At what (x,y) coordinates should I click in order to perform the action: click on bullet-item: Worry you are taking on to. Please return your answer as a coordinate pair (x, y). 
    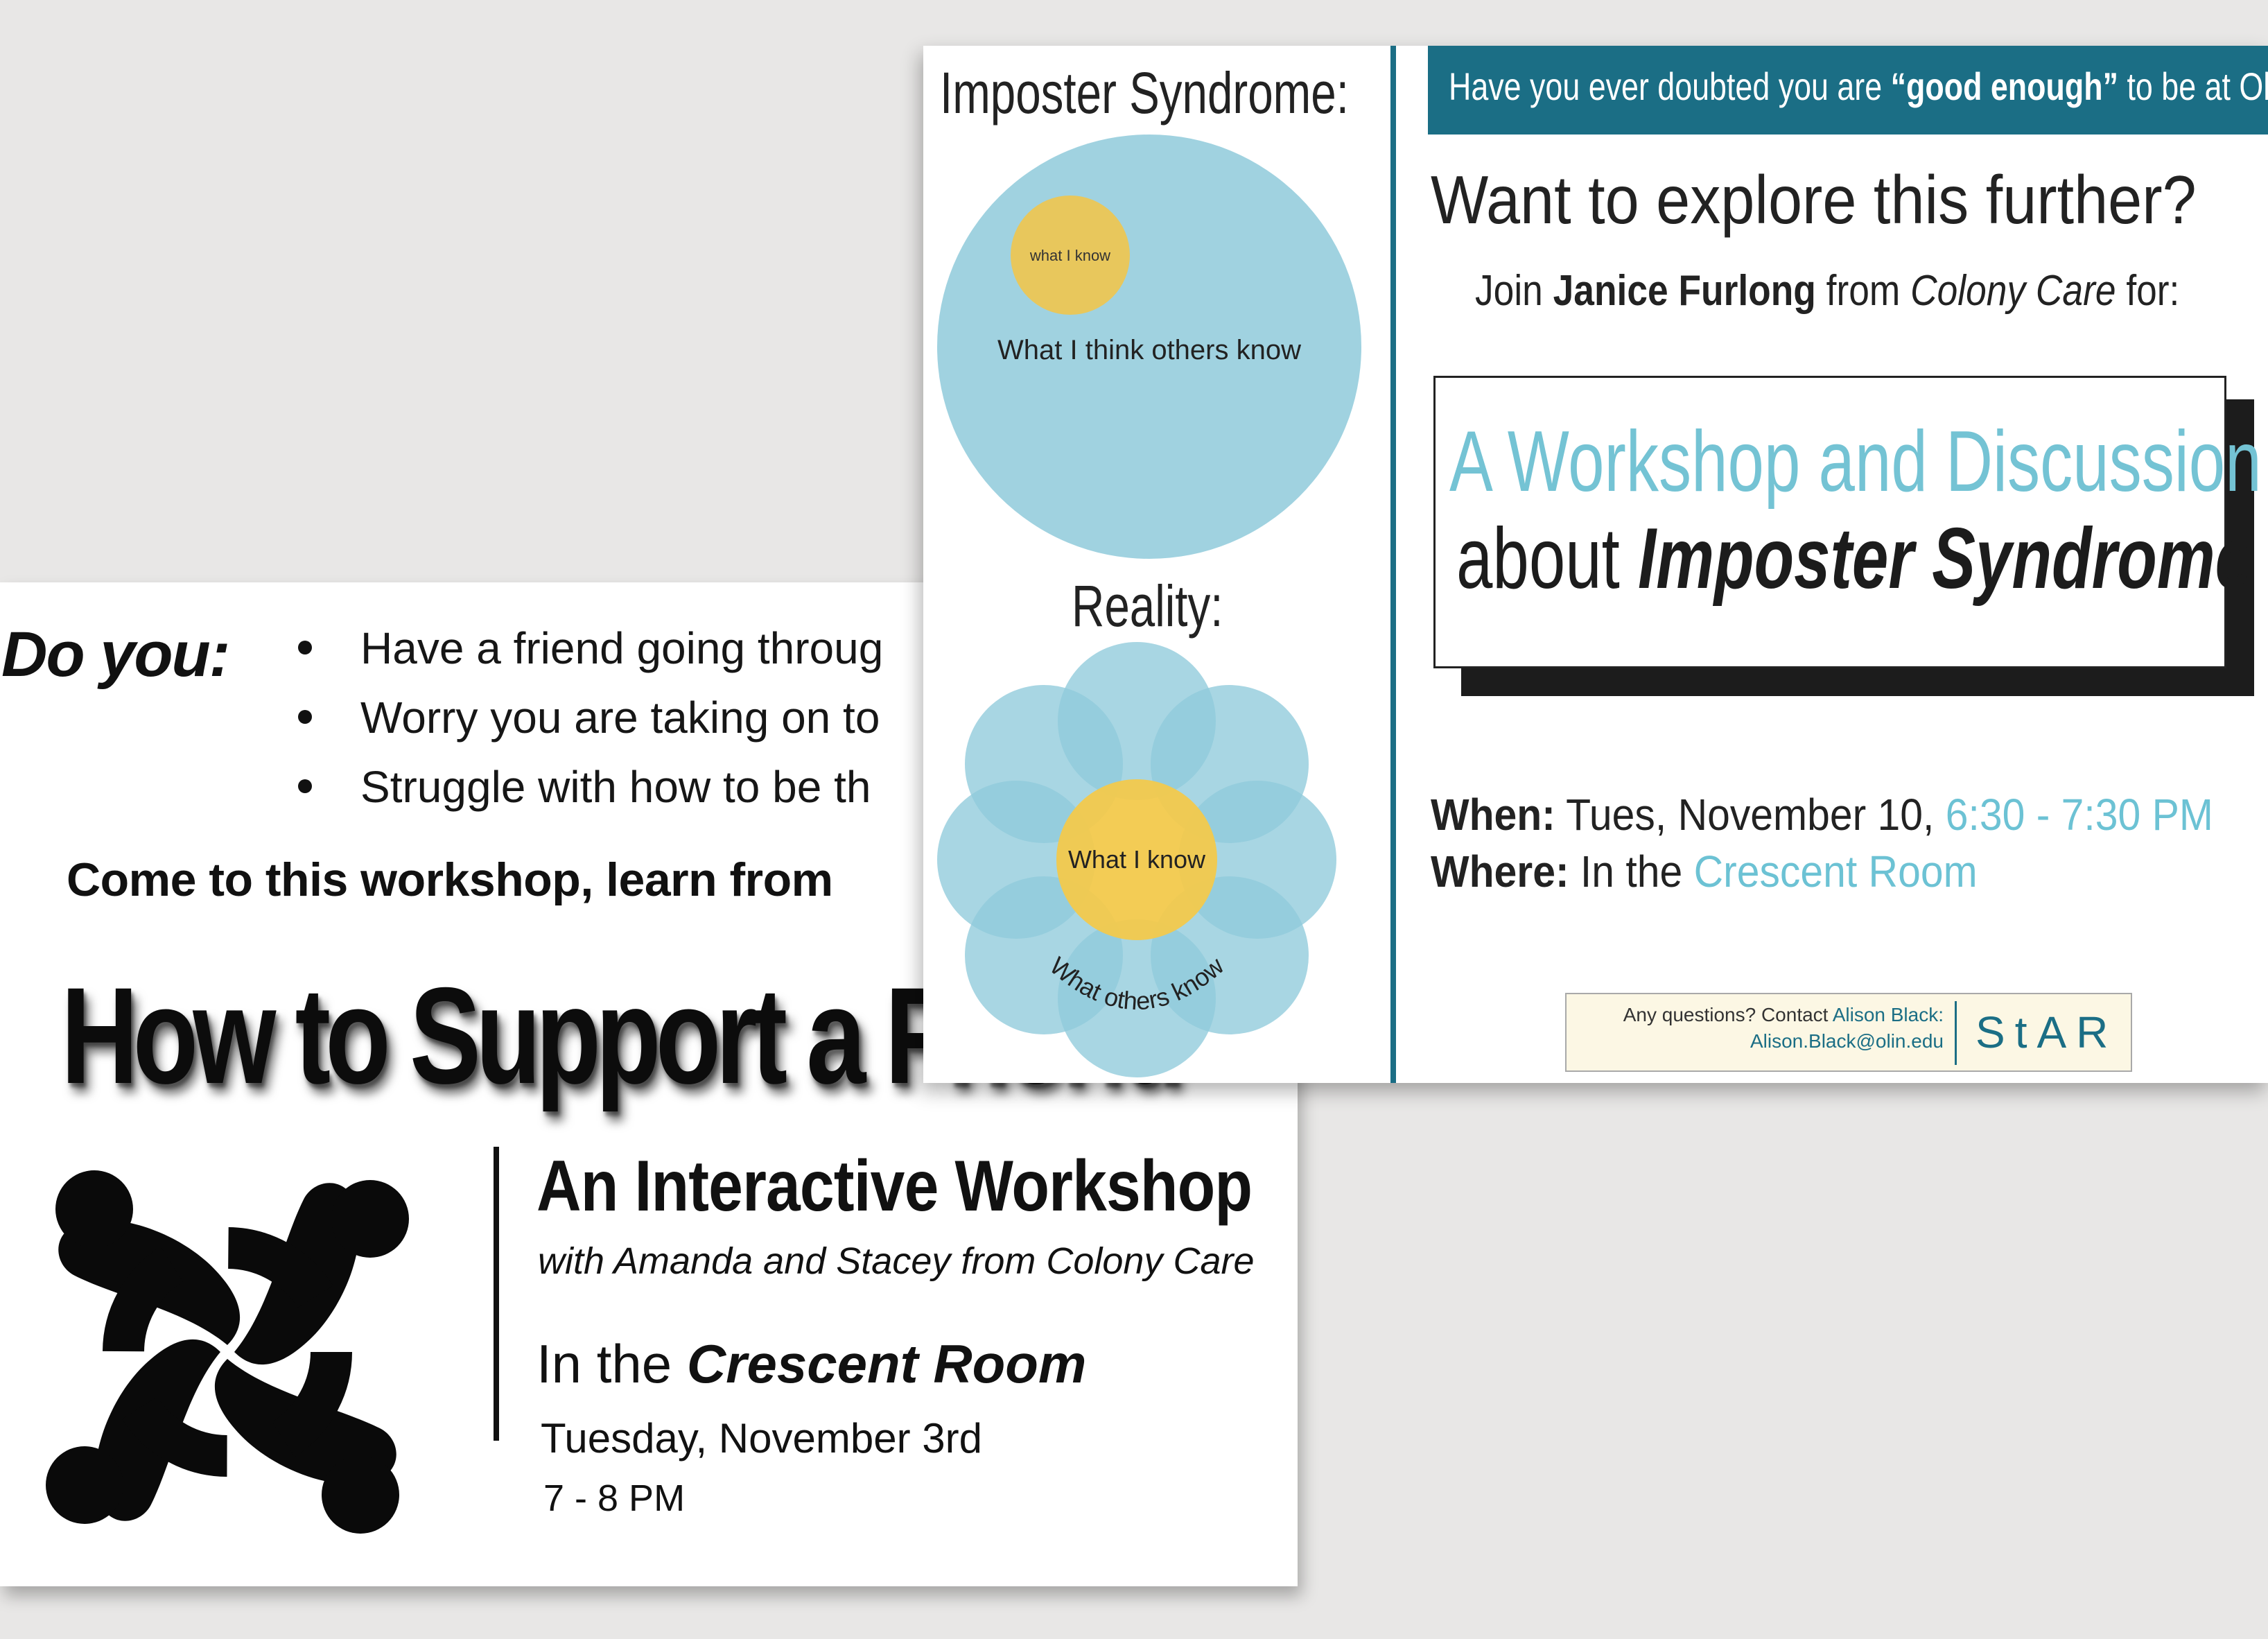
    Looking at the image, I should click on (589, 717).